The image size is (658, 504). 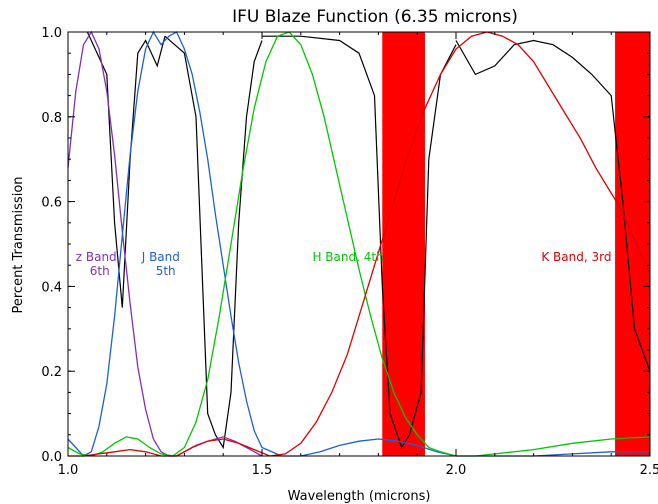 I want to click on y-tick-label: 0.4, so click(x=51, y=287).